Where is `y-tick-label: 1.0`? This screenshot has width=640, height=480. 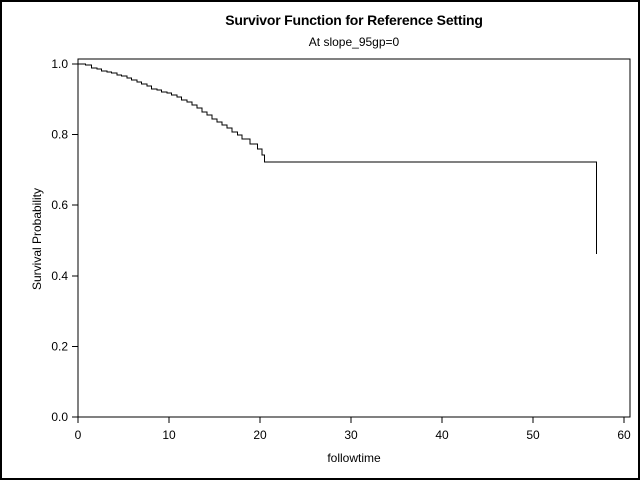
y-tick-label: 1.0 is located at coordinates (59, 64).